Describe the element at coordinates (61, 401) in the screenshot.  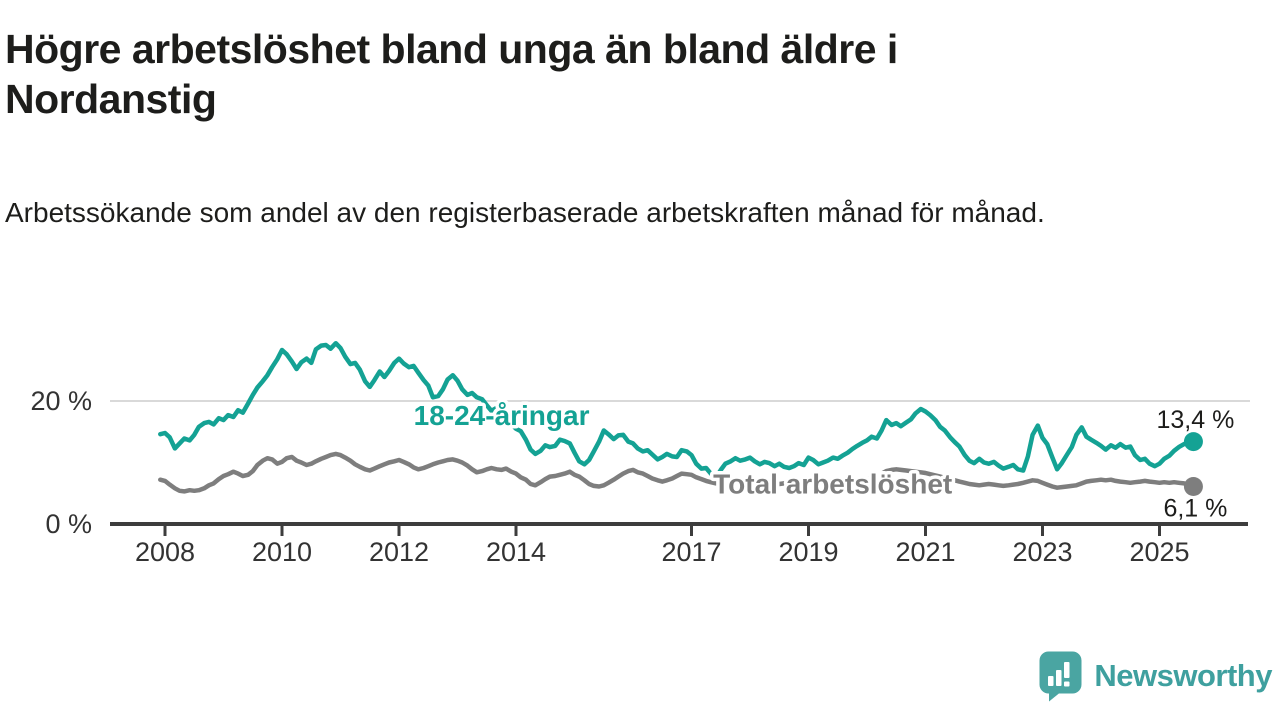
I see `y-axis-tick-label-20: 20 %` at that location.